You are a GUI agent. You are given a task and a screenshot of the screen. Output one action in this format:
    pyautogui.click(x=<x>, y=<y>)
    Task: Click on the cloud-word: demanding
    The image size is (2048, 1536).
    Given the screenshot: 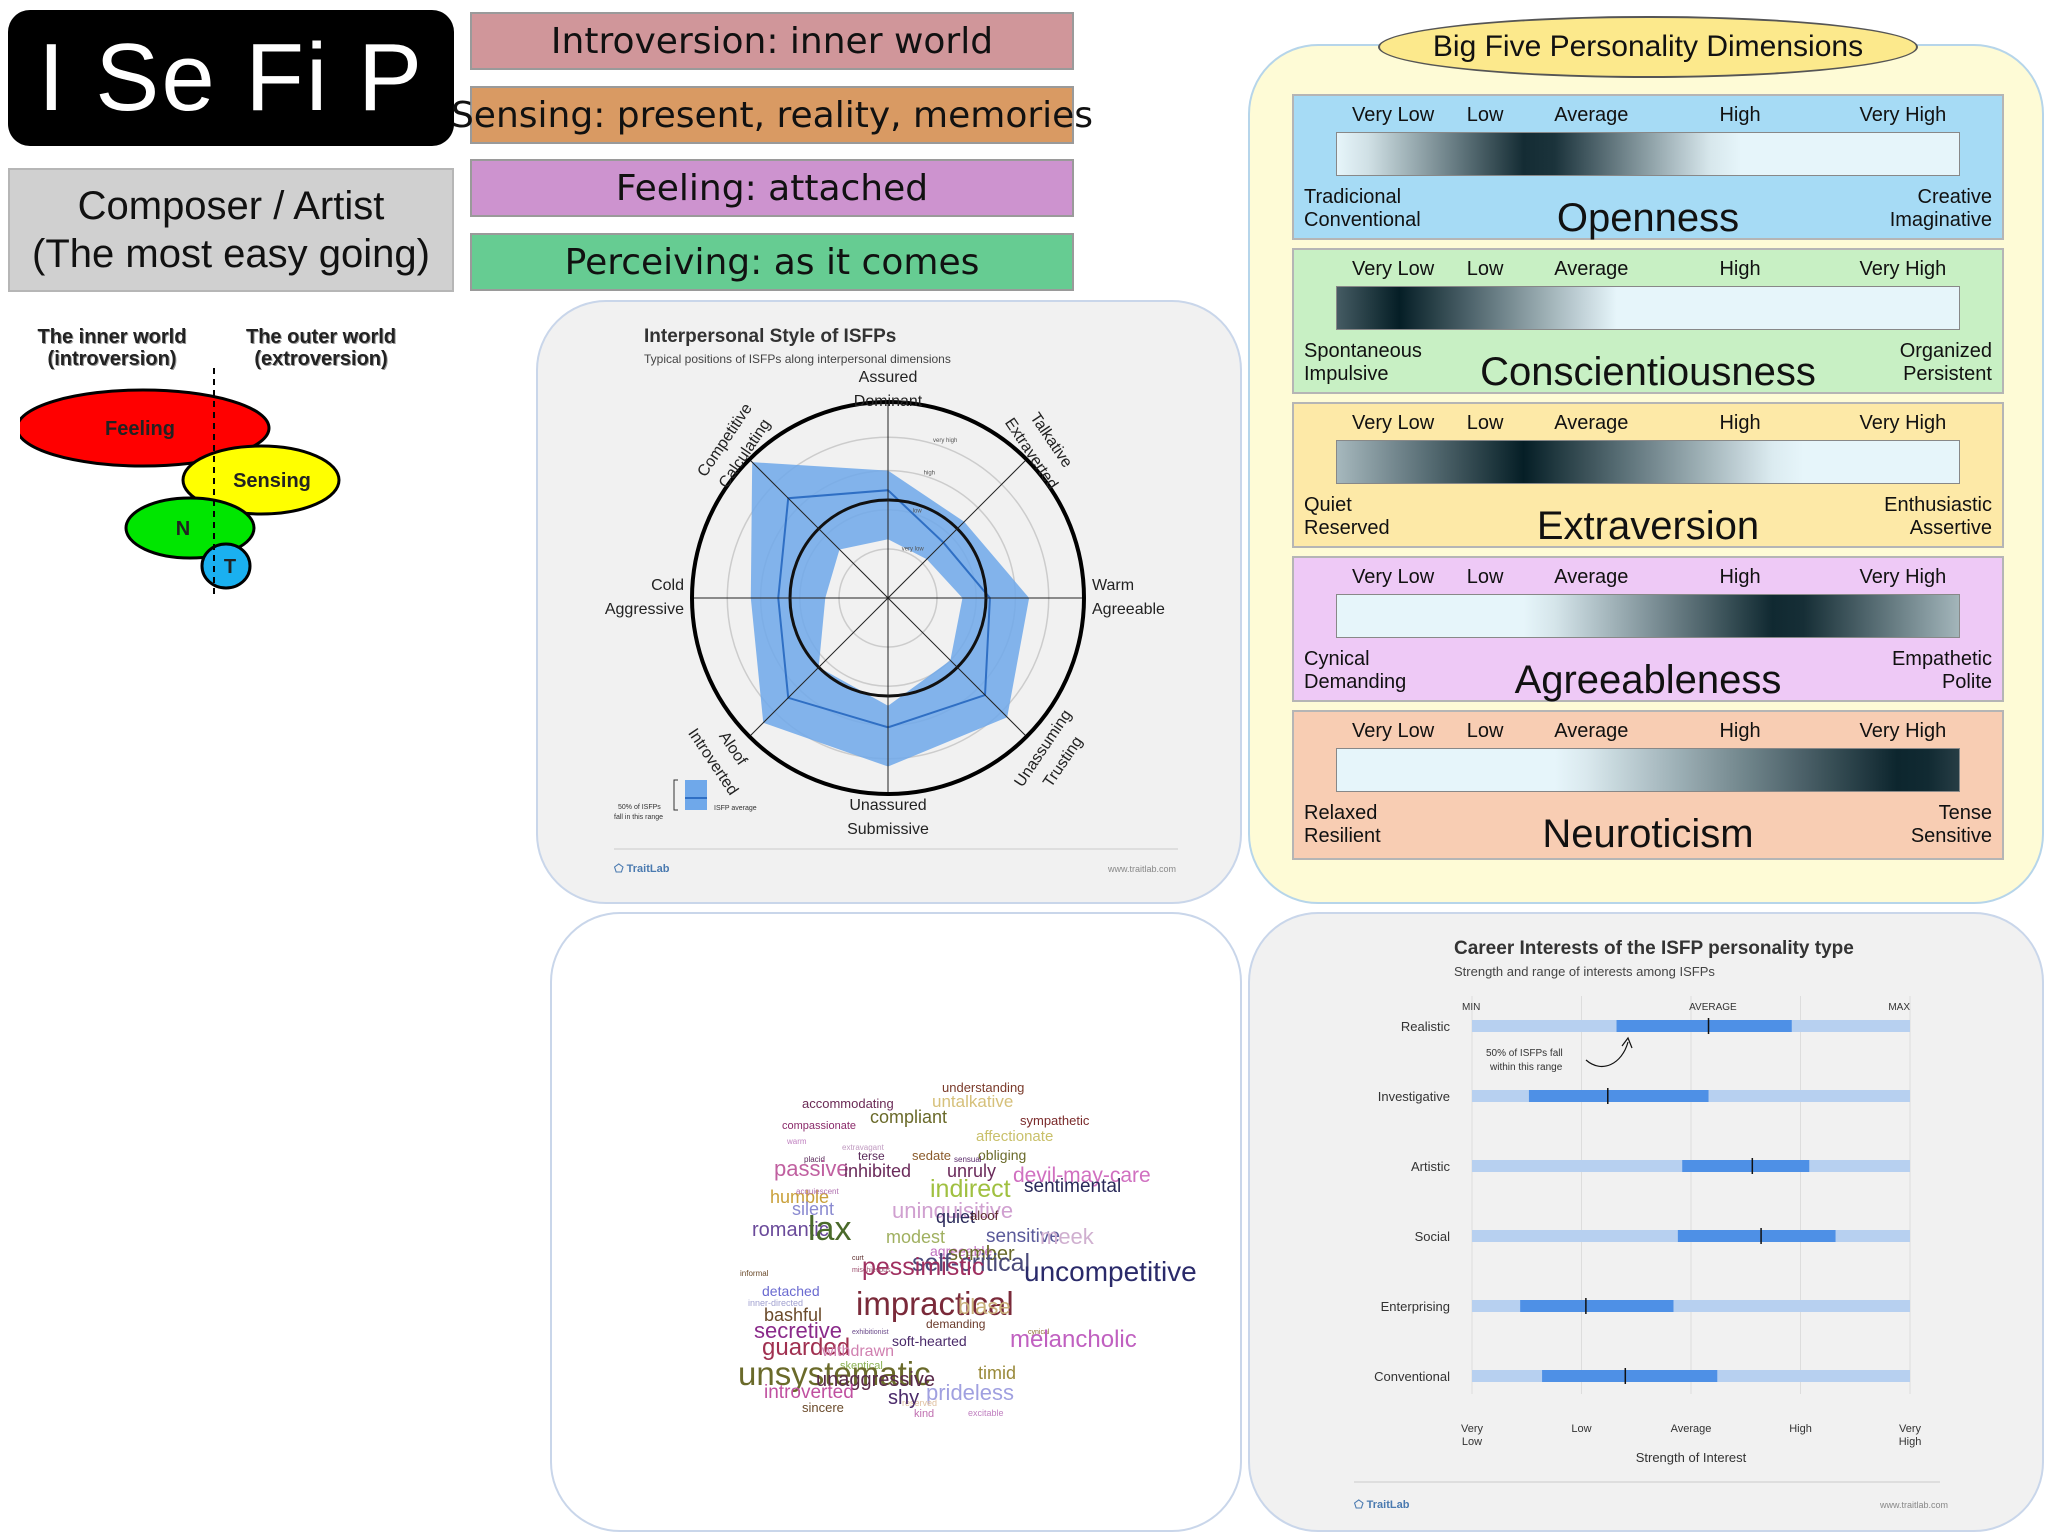 What is the action you would take?
    pyautogui.click(x=956, y=1324)
    